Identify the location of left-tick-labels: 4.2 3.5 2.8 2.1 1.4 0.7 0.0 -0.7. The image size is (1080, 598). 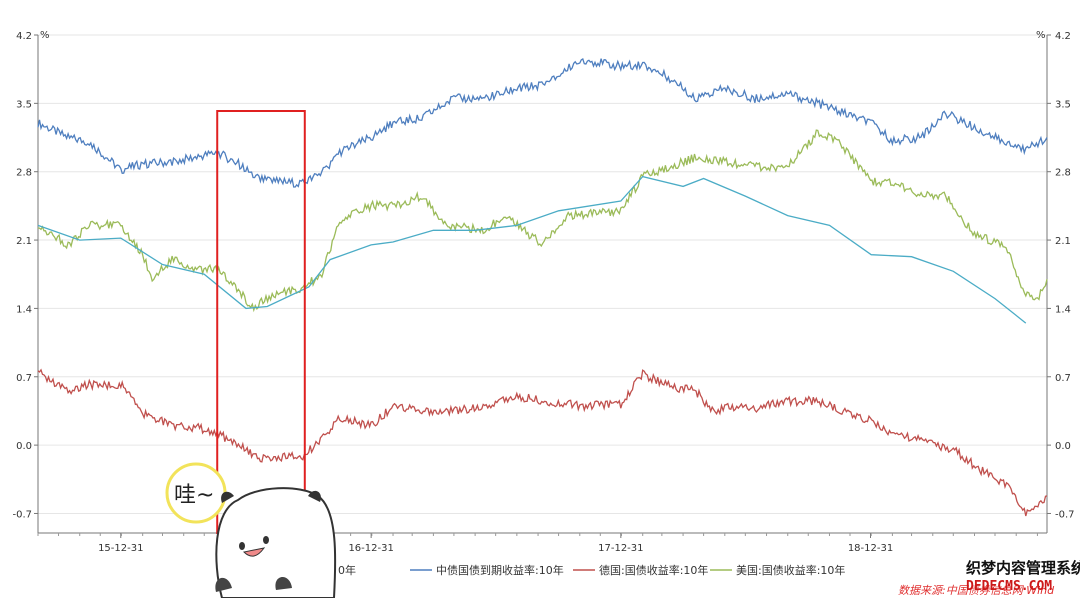
(25, 275).